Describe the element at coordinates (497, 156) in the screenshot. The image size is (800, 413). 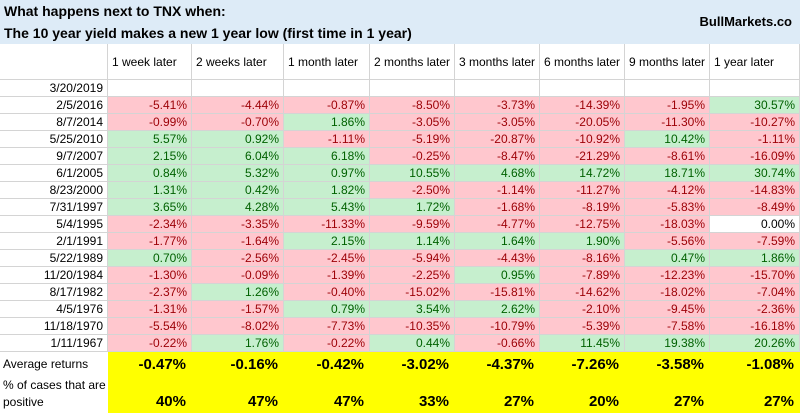
I see `return-cell: -8.47%` at that location.